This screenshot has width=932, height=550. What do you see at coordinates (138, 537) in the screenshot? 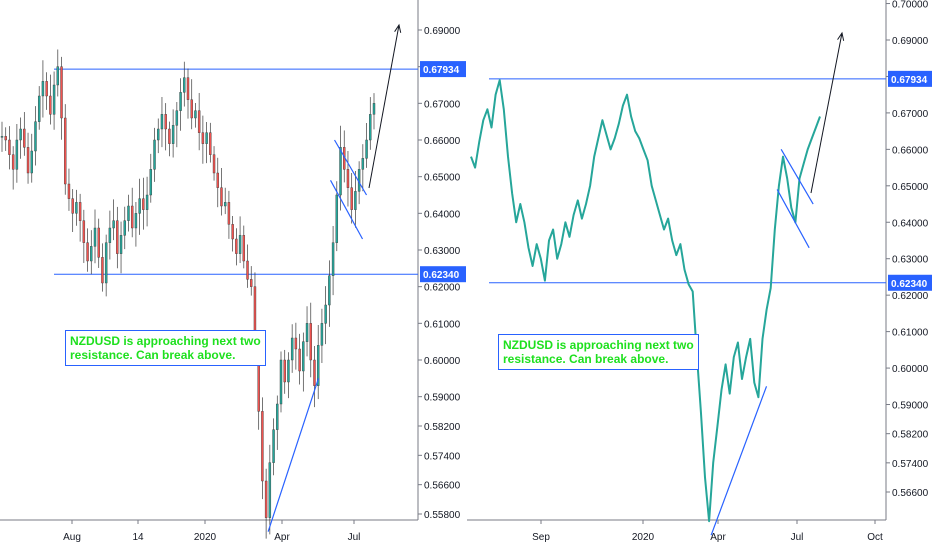
I see `x-tick-label: 14` at bounding box center [138, 537].